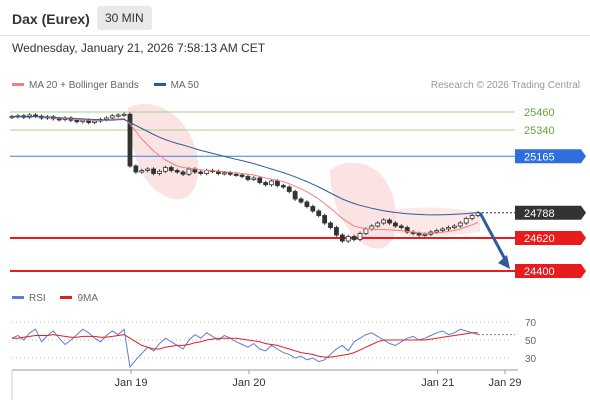 Image resolution: width=590 pixels, height=400 pixels. I want to click on header-divider, so click(295, 35).